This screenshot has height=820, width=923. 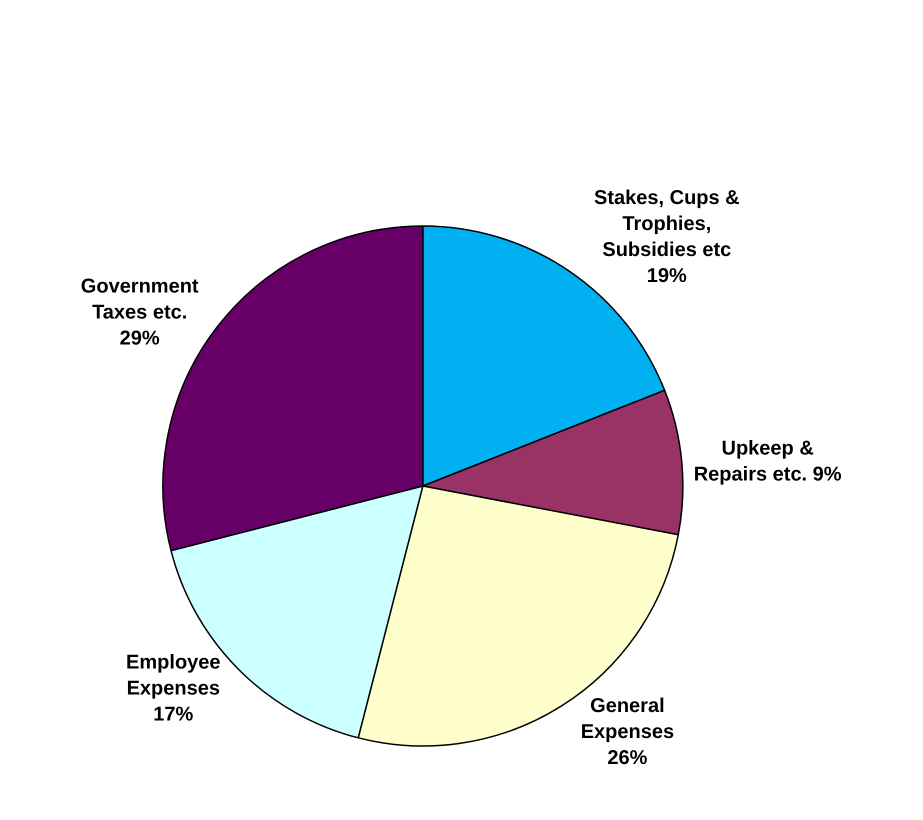 What do you see at coordinates (667, 223) in the screenshot?
I see `slice-label: Stakes, Cups & Trophies, Subsidies etc` at bounding box center [667, 223].